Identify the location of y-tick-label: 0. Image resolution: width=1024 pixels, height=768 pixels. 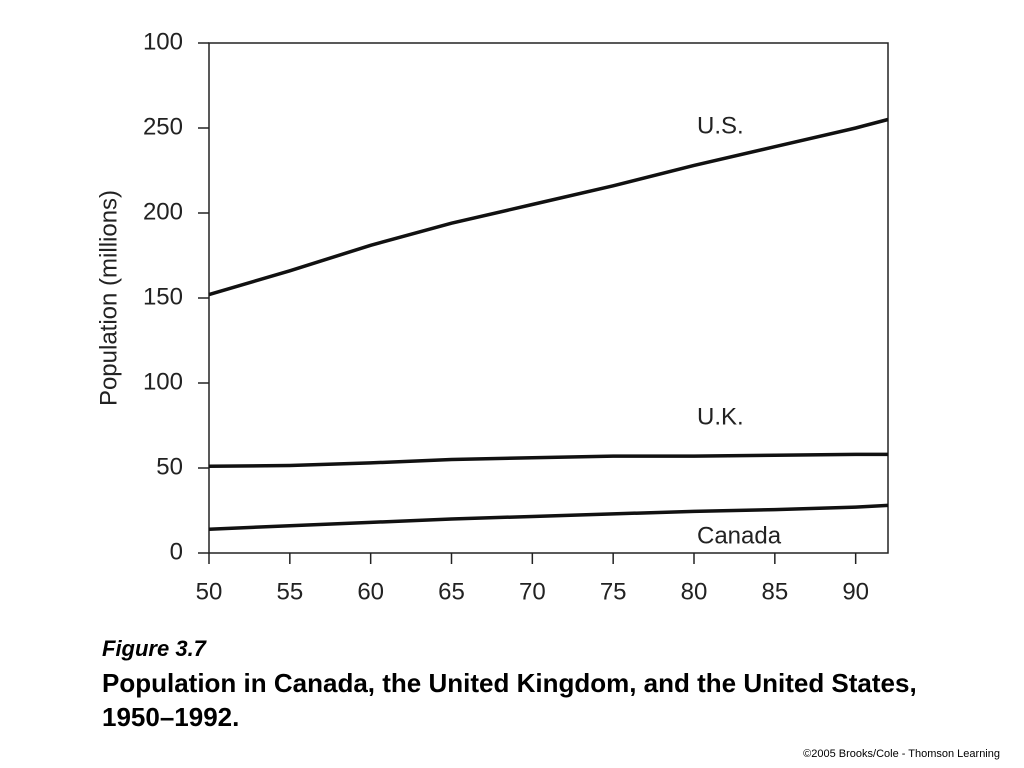
(176, 551).